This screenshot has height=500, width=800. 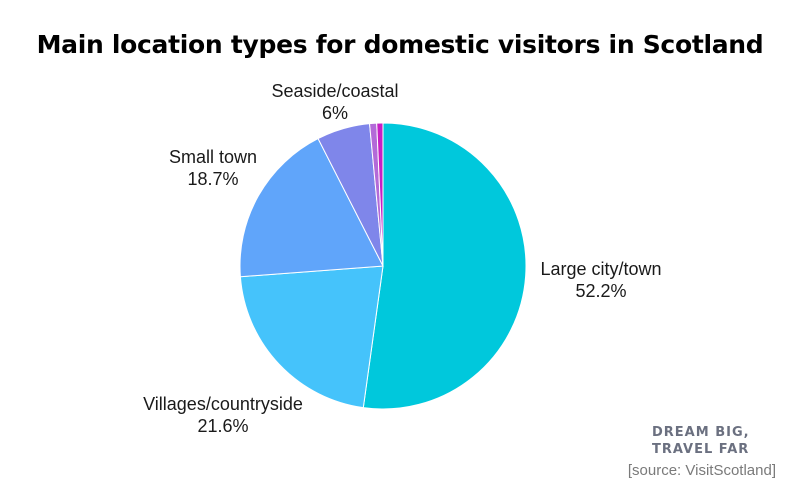 I want to click on slice-label-small-town-value: 18.7%, so click(x=213, y=179).